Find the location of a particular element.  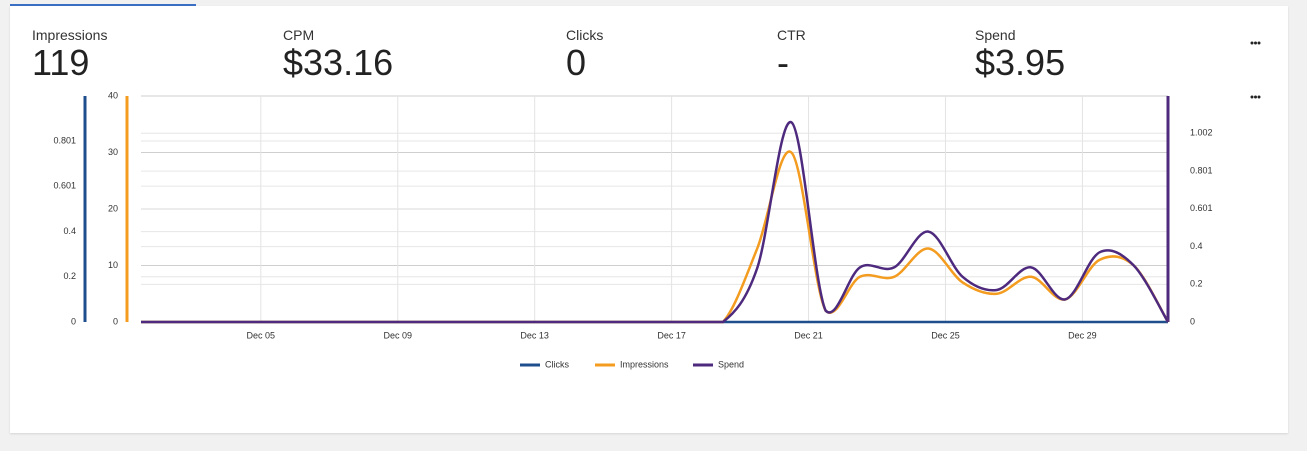

kpi: CPM $33.16 is located at coordinates (338, 54).